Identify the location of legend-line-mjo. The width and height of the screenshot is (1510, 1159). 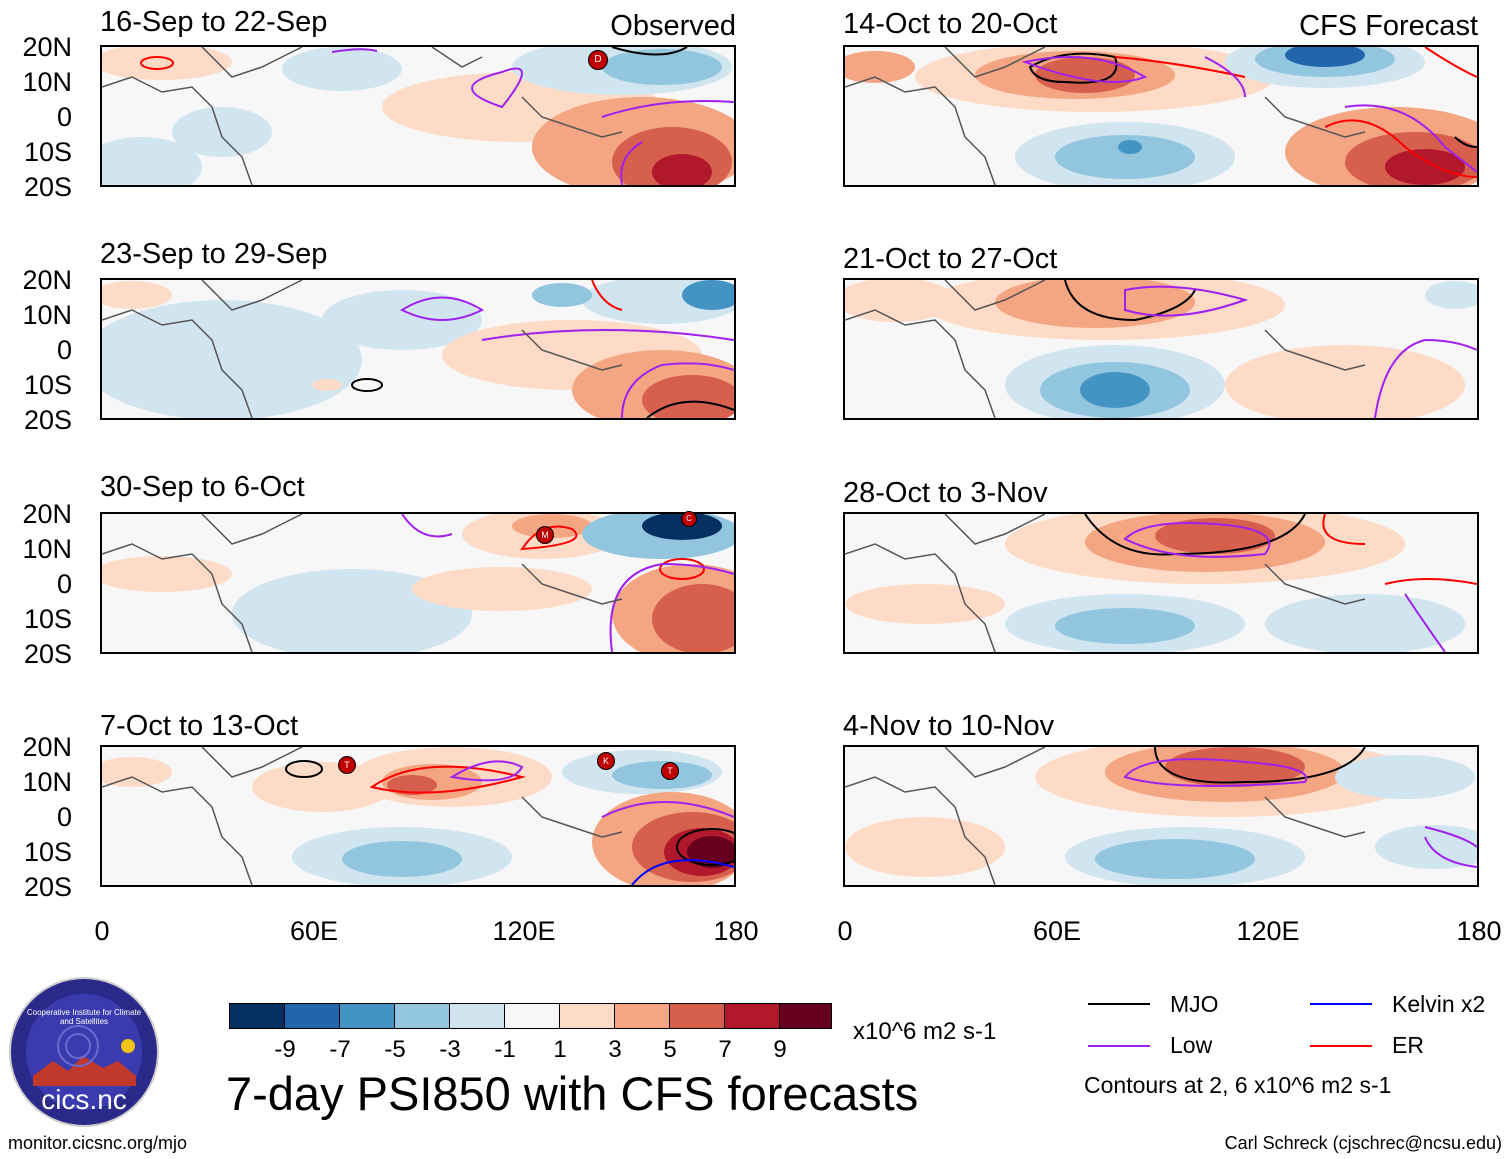
(1119, 1004).